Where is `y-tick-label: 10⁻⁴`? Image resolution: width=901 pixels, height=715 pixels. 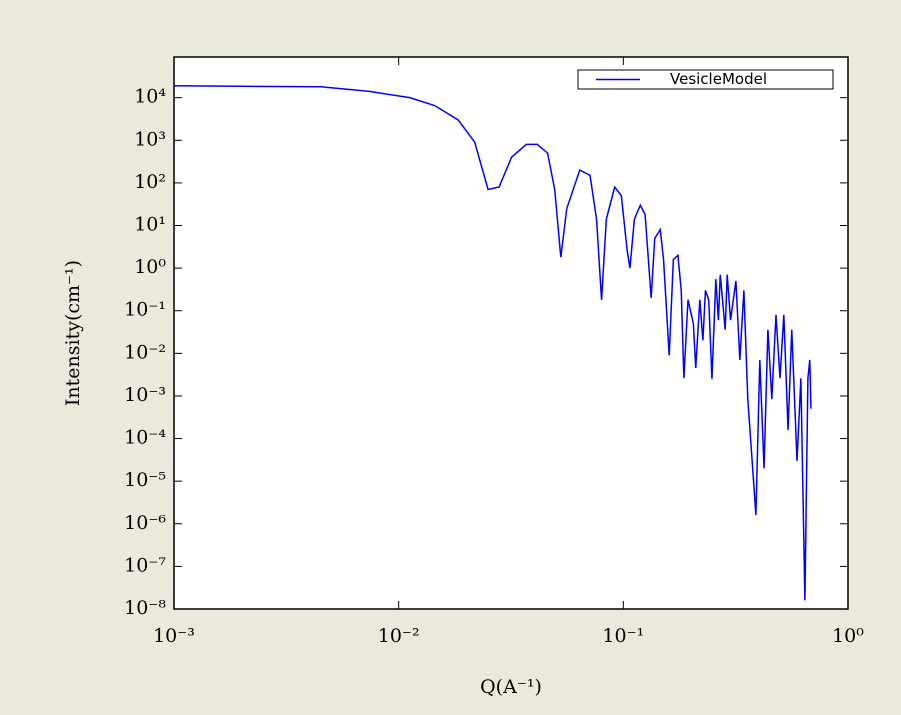 y-tick-label: 10⁻⁴ is located at coordinates (145, 438).